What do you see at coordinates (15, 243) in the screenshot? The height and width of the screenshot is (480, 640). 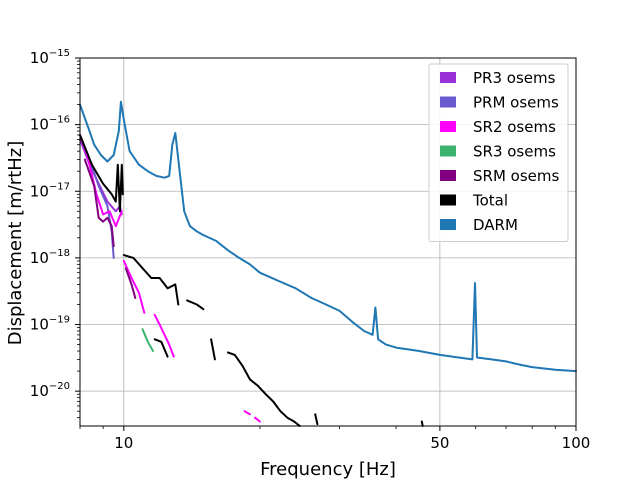 I see `y-axis-label: Displacement [m/rtHz]` at bounding box center [15, 243].